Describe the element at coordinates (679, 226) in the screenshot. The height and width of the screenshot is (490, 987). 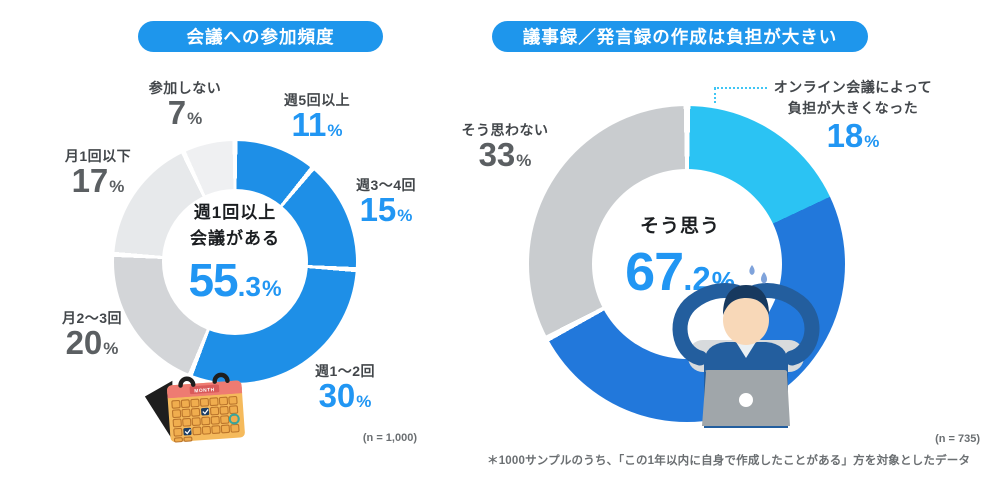
I see `right-center-line1: そう思う` at that location.